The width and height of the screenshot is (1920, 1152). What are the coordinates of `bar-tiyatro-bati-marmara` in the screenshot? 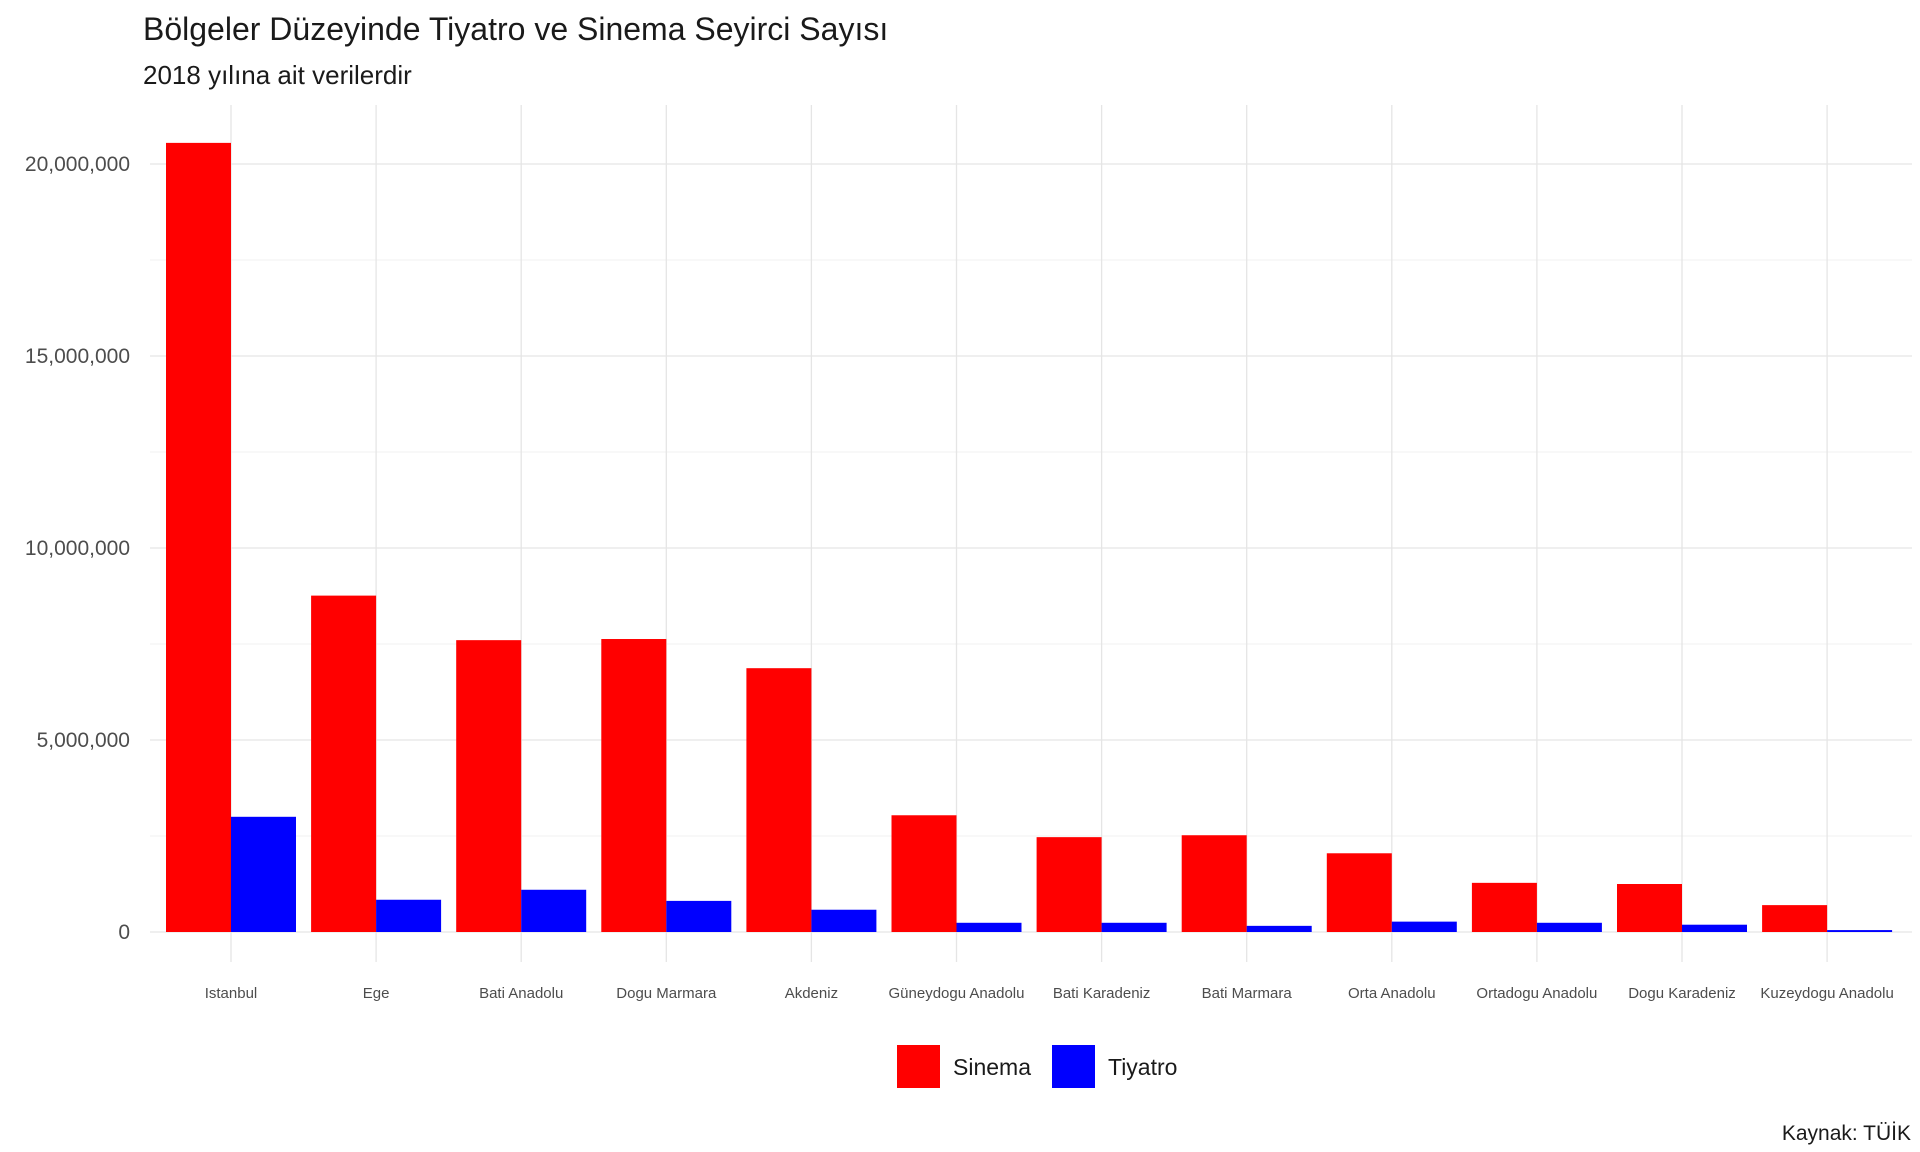 It's located at (1279, 928).